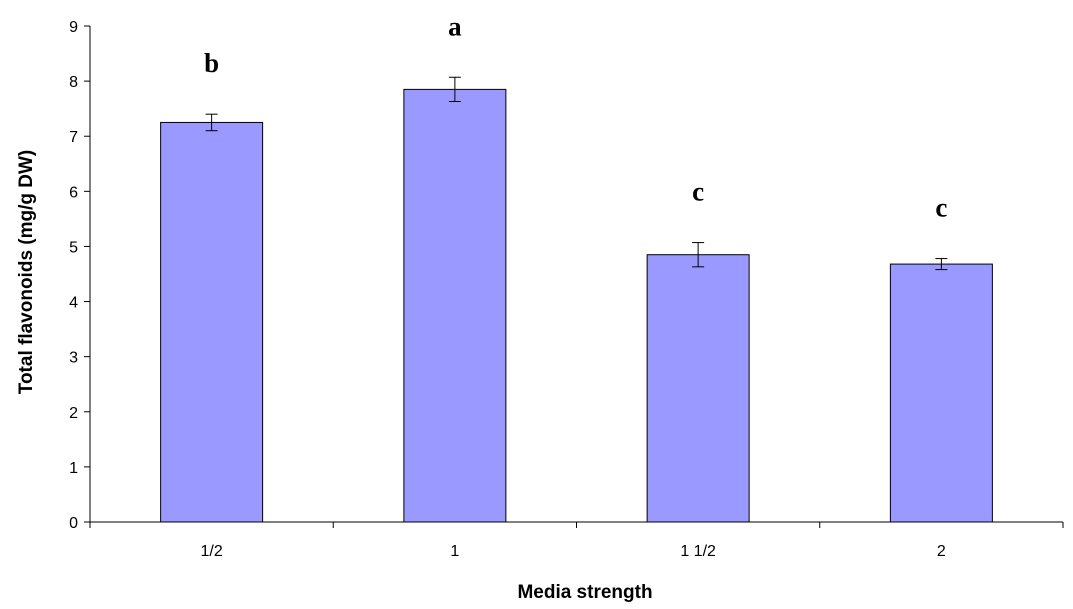  I want to click on y-tick-label: 0, so click(73, 523).